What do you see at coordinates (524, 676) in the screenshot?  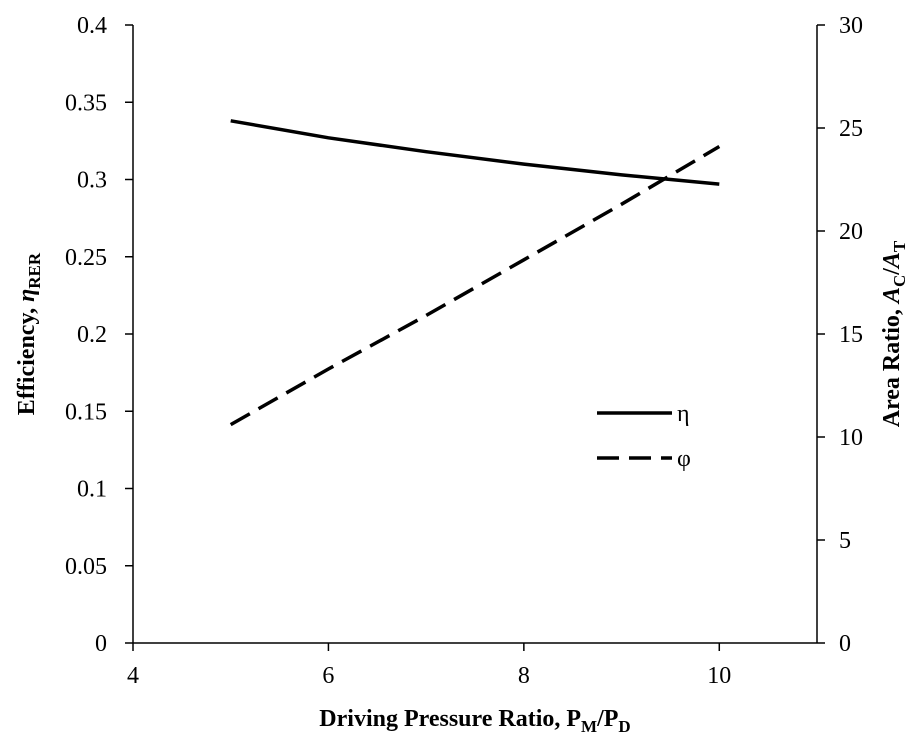 I see `x-tick-label: 8` at bounding box center [524, 676].